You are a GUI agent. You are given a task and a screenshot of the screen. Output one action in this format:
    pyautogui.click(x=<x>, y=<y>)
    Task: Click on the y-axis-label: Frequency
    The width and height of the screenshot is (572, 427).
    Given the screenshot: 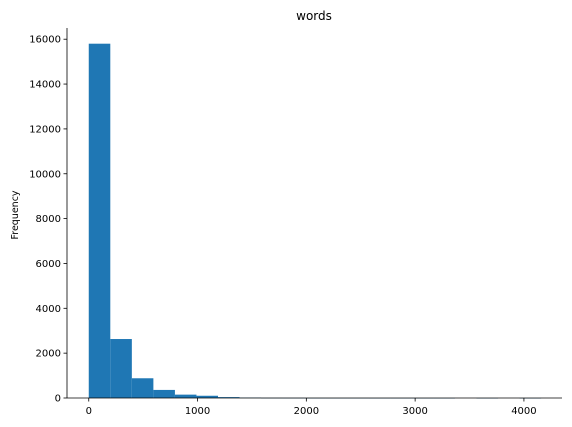 What is the action you would take?
    pyautogui.click(x=15, y=214)
    